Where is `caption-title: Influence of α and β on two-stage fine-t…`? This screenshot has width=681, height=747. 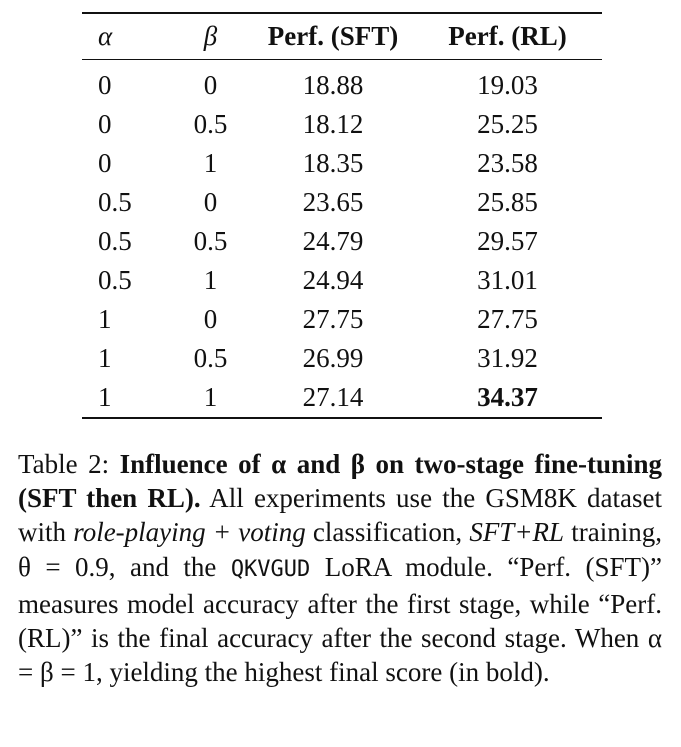 caption-title: Influence of α and β on two-stage fine-t… is located at coordinates (340, 481).